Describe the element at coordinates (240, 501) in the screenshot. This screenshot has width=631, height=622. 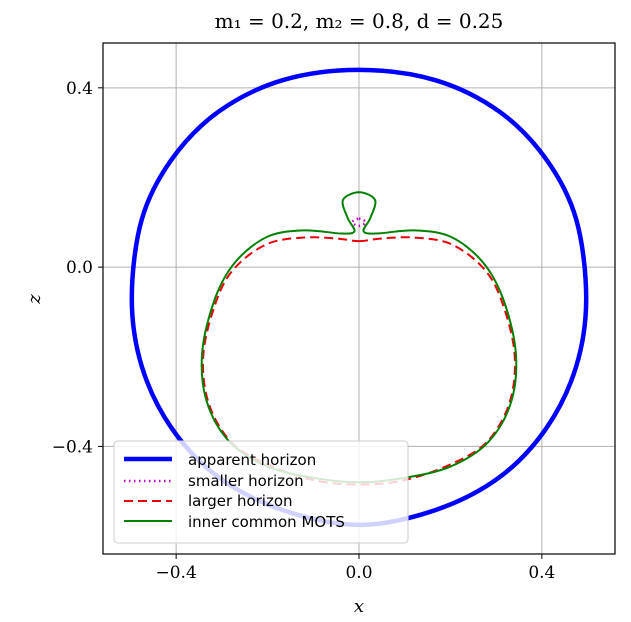
I see `legend-label-larger-horizon: larger horizon` at that location.